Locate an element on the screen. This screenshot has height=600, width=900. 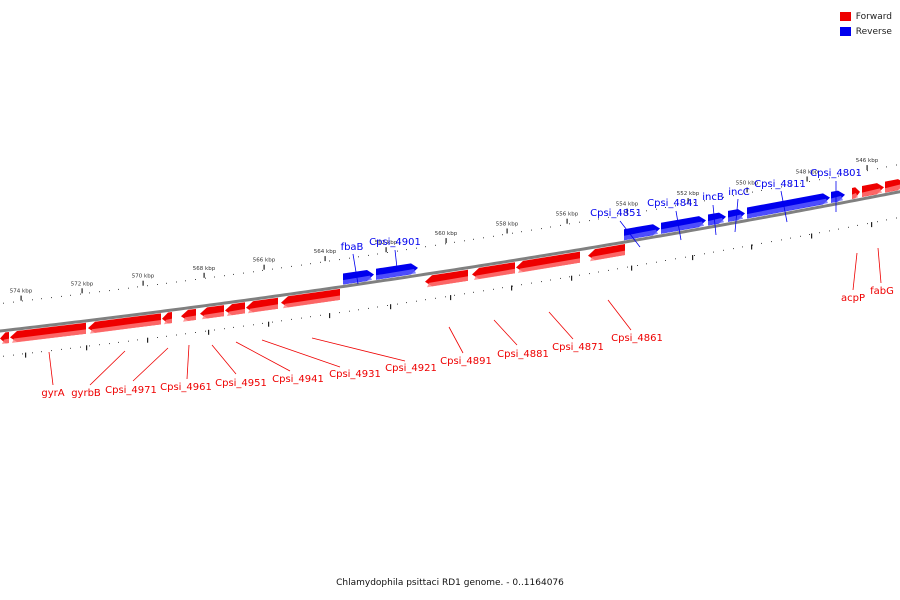
tick-label: 574 kbp is located at coordinates (21, 292).